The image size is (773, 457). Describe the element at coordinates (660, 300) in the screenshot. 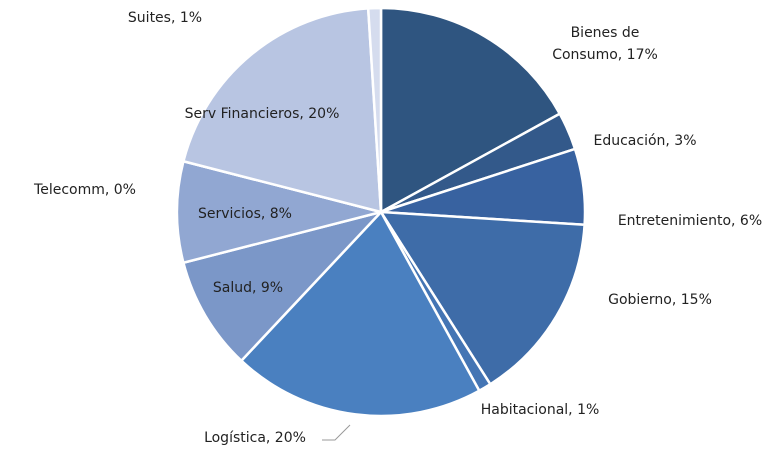

I see `data-label: Gobierno, 15%` at that location.